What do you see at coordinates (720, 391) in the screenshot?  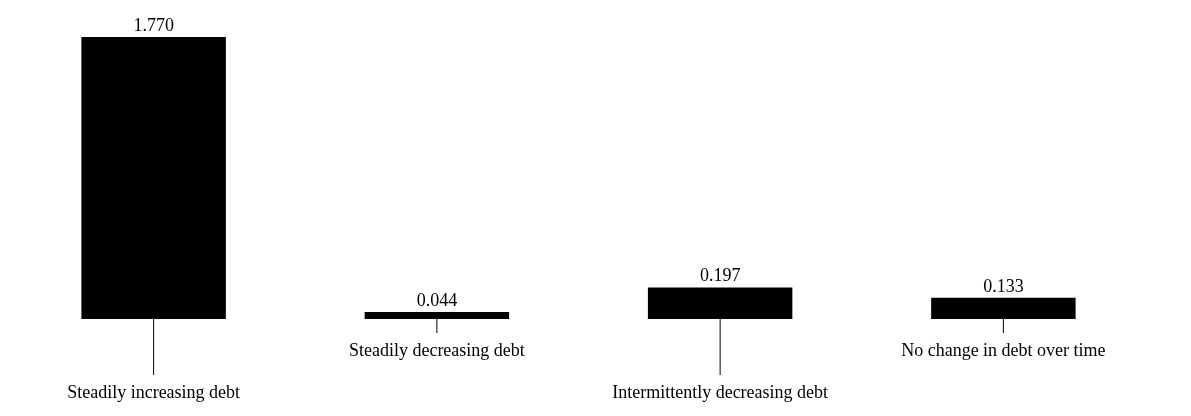 I see `x-tick-label: Intermittently decreasing debt` at bounding box center [720, 391].